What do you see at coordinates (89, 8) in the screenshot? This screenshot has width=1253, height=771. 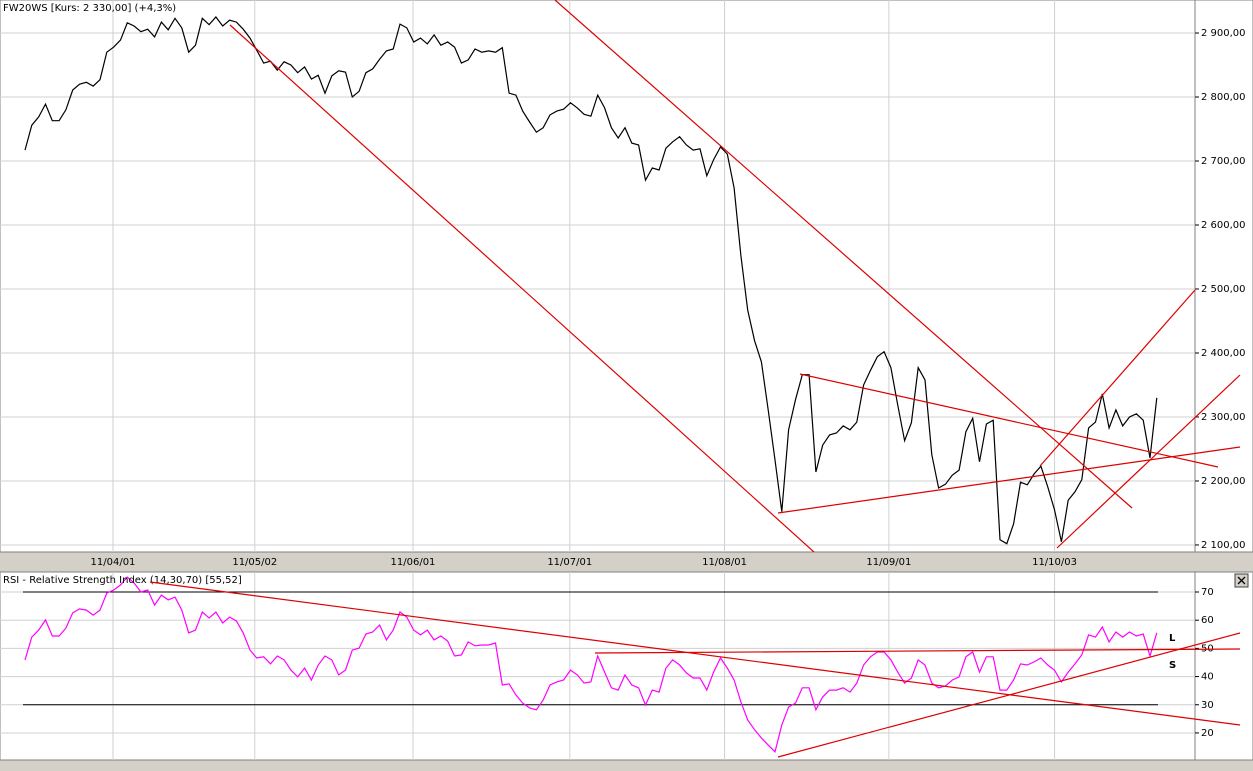 I see `panel-title: FW20WS [Kurs: 2 330,00] (+4,3%)` at bounding box center [89, 8].